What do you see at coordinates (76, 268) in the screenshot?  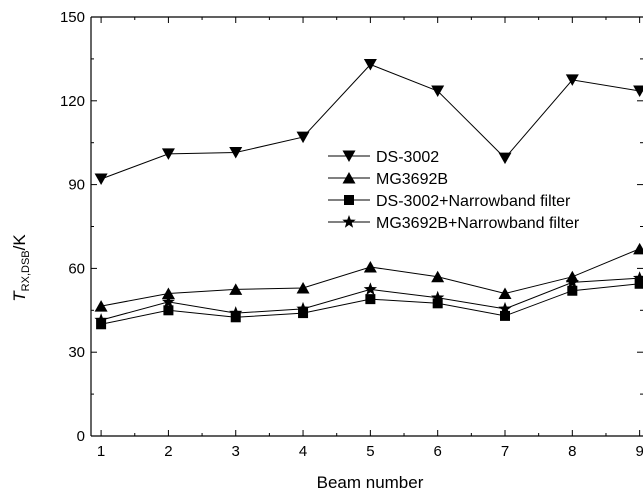 I see `y-tick-label: 60` at bounding box center [76, 268].